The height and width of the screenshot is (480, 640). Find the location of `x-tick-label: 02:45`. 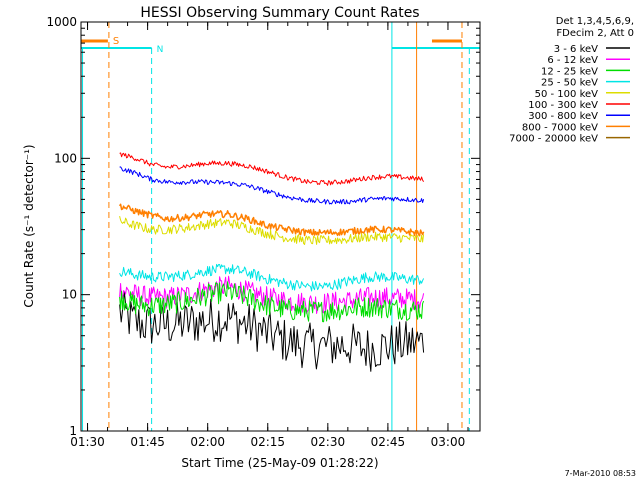

x-tick-label: 02:45 is located at coordinates (388, 442).